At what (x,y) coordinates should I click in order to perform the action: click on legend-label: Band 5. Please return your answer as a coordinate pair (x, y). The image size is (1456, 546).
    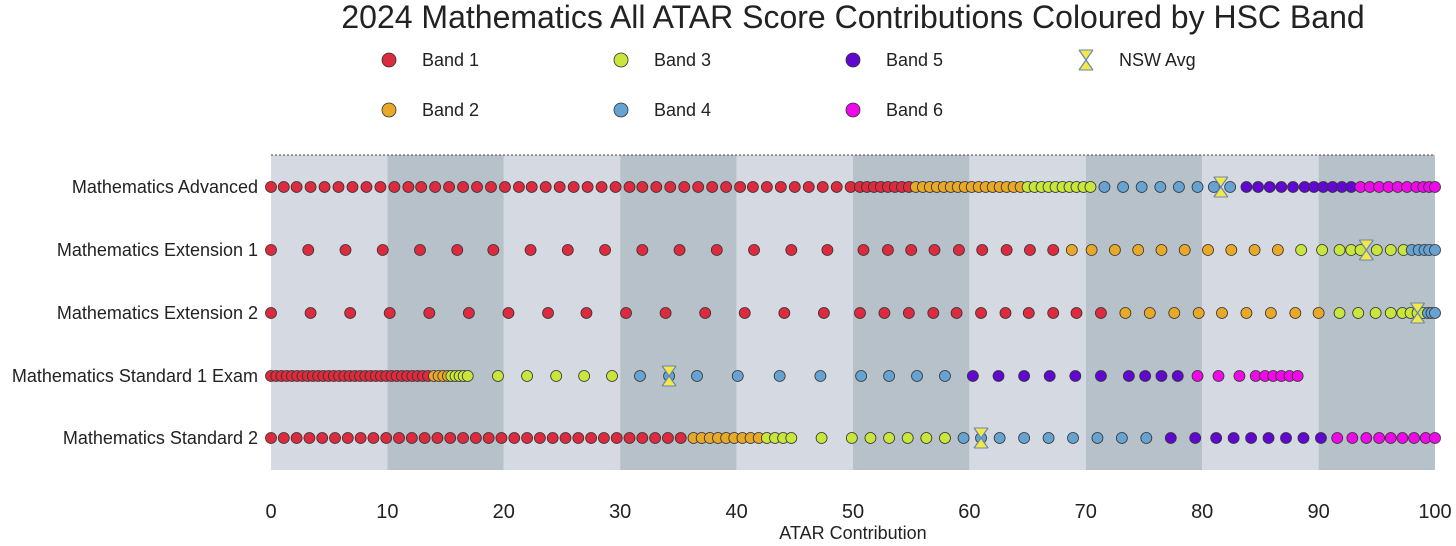
    Looking at the image, I should click on (914, 60).